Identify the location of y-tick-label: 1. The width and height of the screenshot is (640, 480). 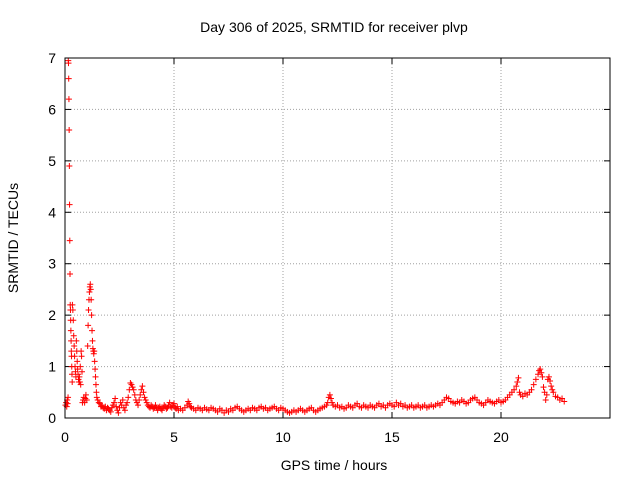
(52, 367).